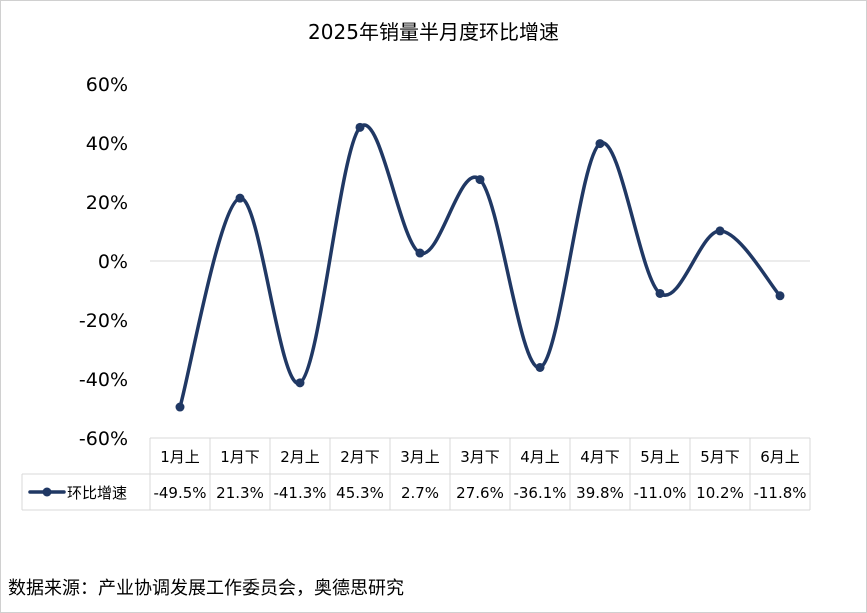  I want to click on y-tick-label: 40%, so click(107, 144).